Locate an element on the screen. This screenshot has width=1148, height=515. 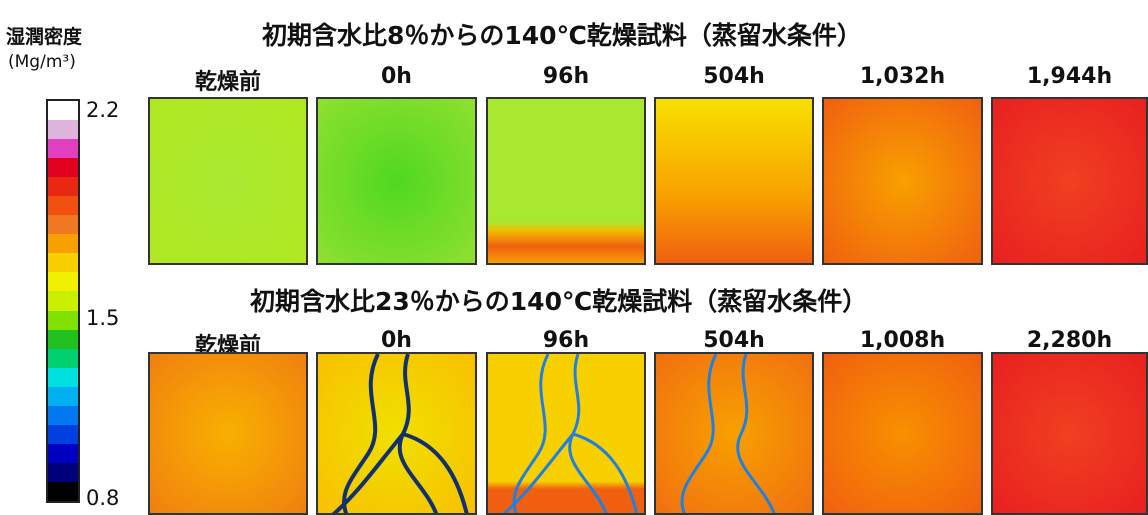
tick-label: 0.8 is located at coordinates (103, 498).